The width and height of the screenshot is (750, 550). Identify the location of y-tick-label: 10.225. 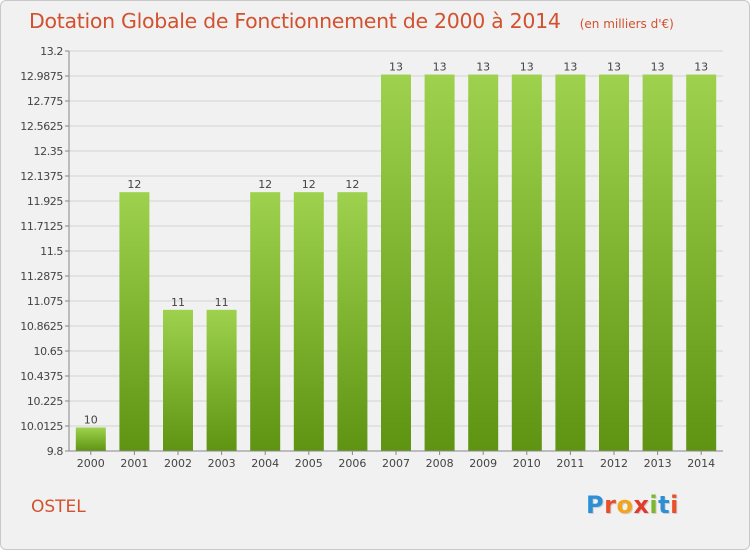
(45, 401).